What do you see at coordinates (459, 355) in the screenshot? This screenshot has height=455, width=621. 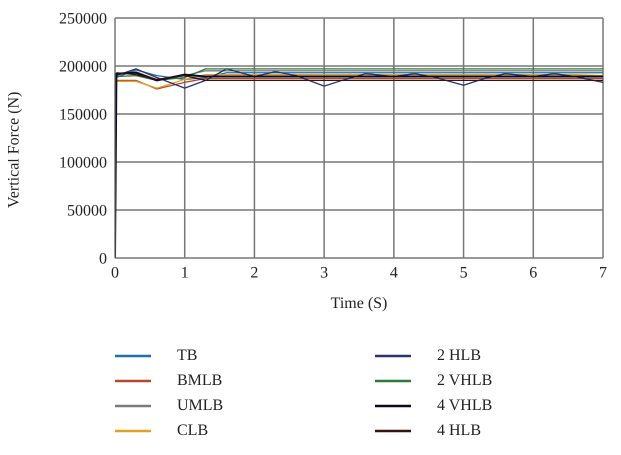 I see `legend-label: 2 HLB` at bounding box center [459, 355].